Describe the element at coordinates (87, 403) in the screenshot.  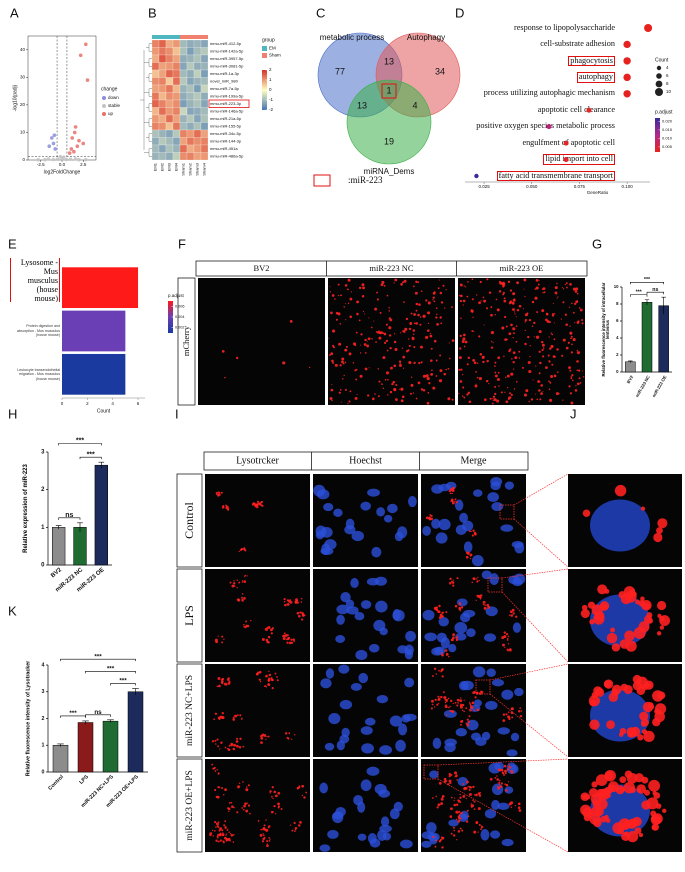
I see `x-tick-label: 2` at that location.